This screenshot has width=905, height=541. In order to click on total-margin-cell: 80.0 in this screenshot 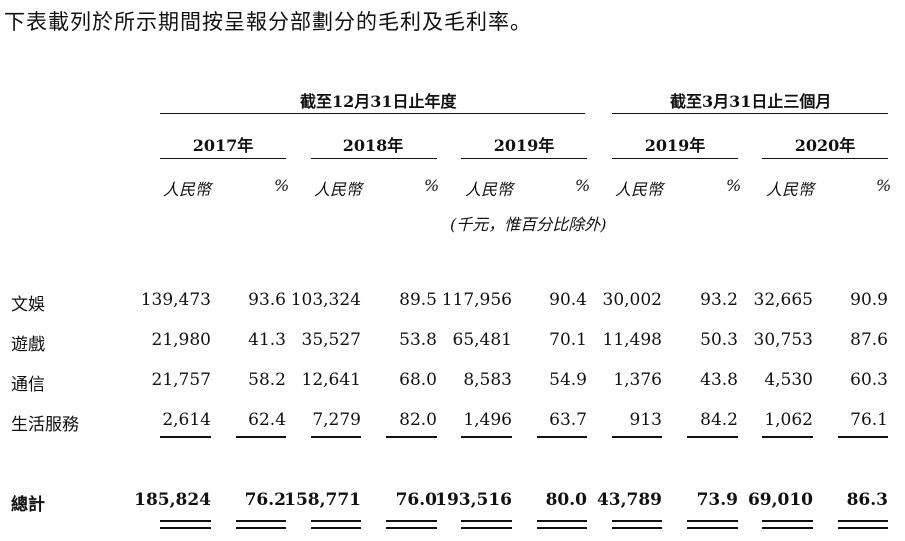, I will do `click(566, 500)`.